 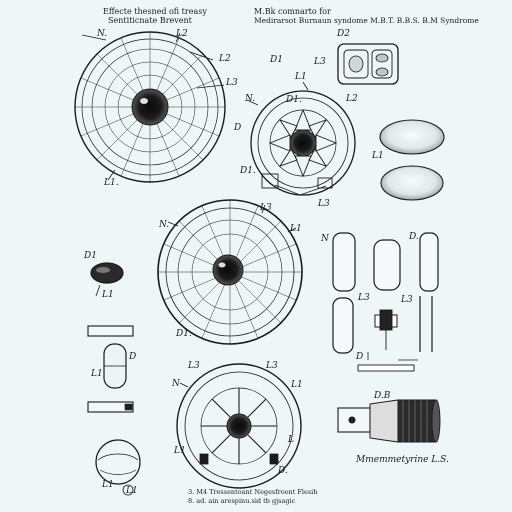 I want to click on label-d1b: D1., so click(x=294, y=100).